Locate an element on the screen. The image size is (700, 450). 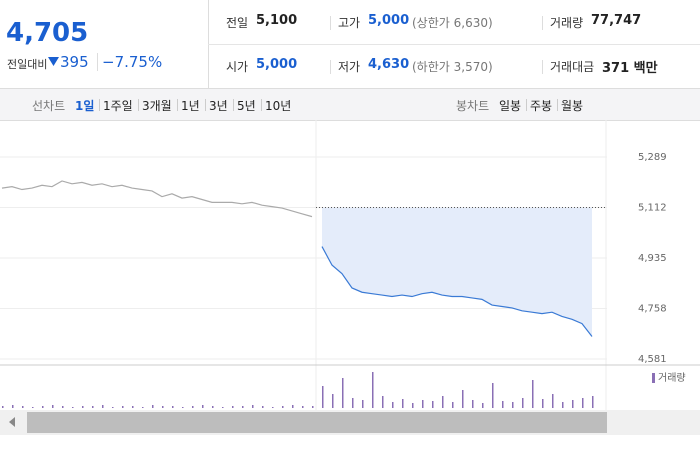
area-fill is located at coordinates (457, 272).